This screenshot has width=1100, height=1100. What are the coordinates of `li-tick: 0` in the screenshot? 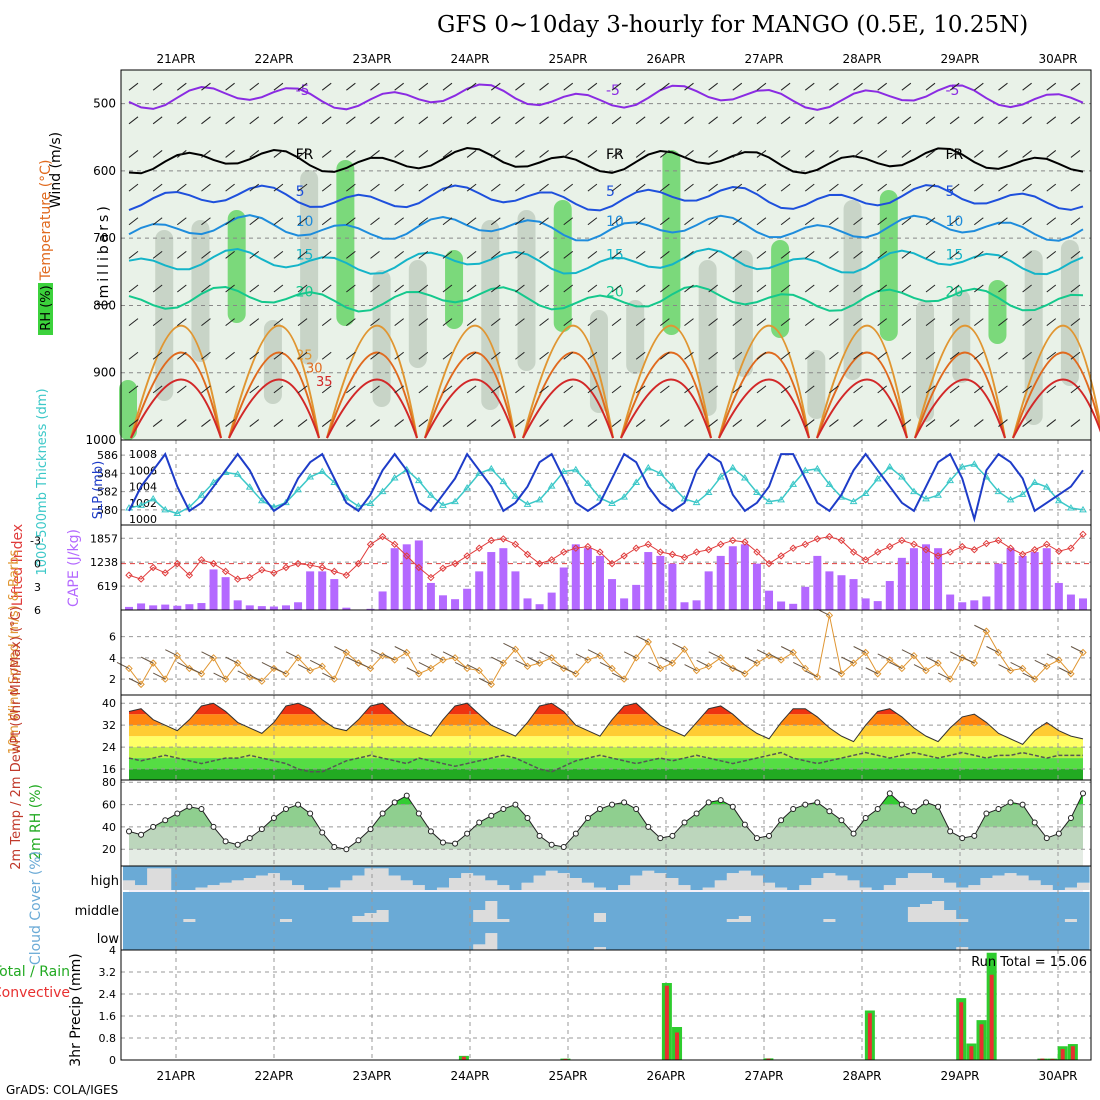 It's located at (37, 564).